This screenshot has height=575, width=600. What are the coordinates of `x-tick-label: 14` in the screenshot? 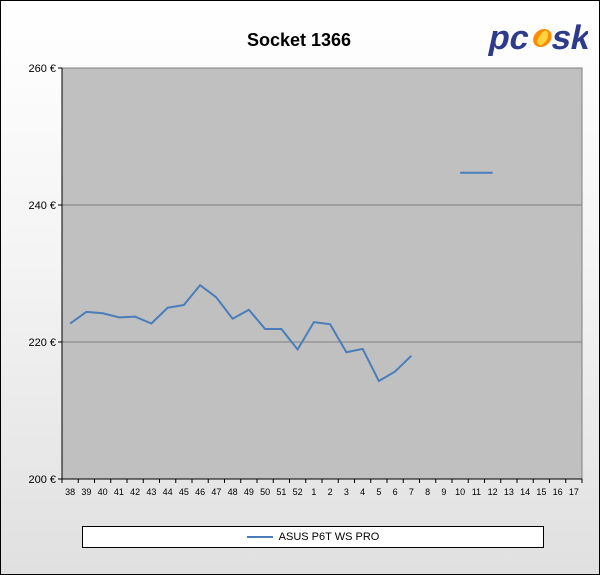 It's located at (525, 492).